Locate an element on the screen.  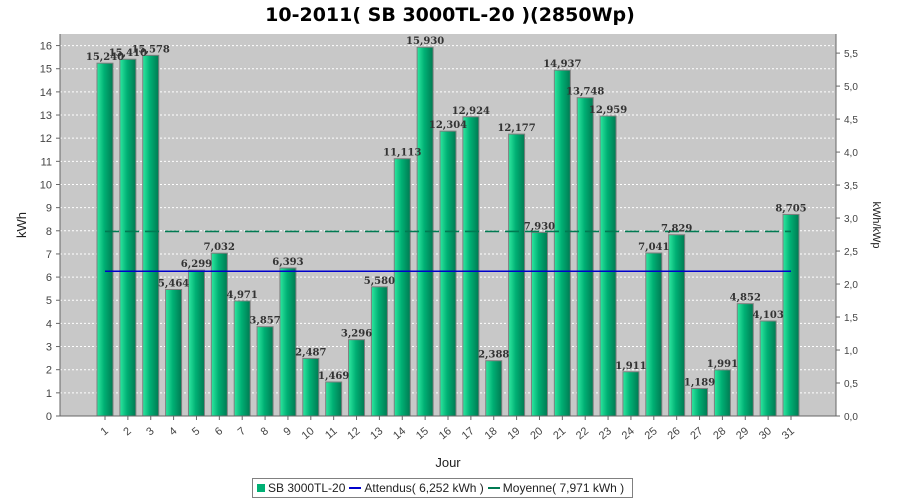
x-tick-label: 2 is located at coordinates (127, 431).